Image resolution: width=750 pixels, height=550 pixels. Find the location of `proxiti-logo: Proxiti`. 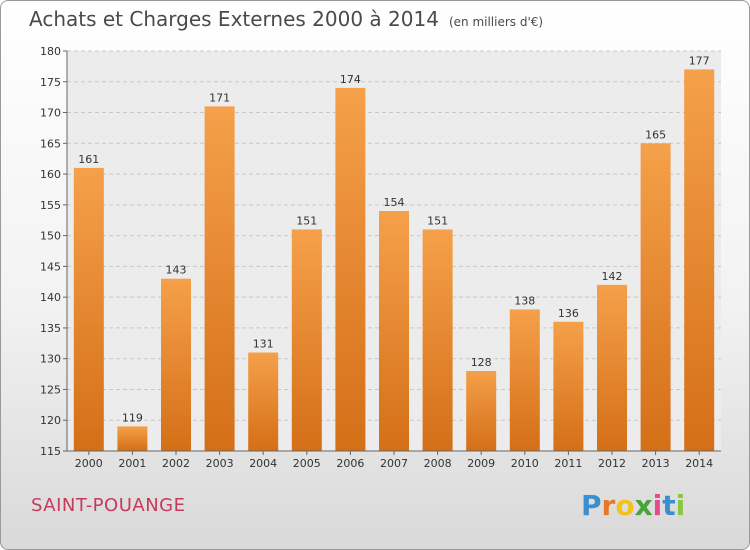

proxiti-logo: Proxiti is located at coordinates (633, 505).